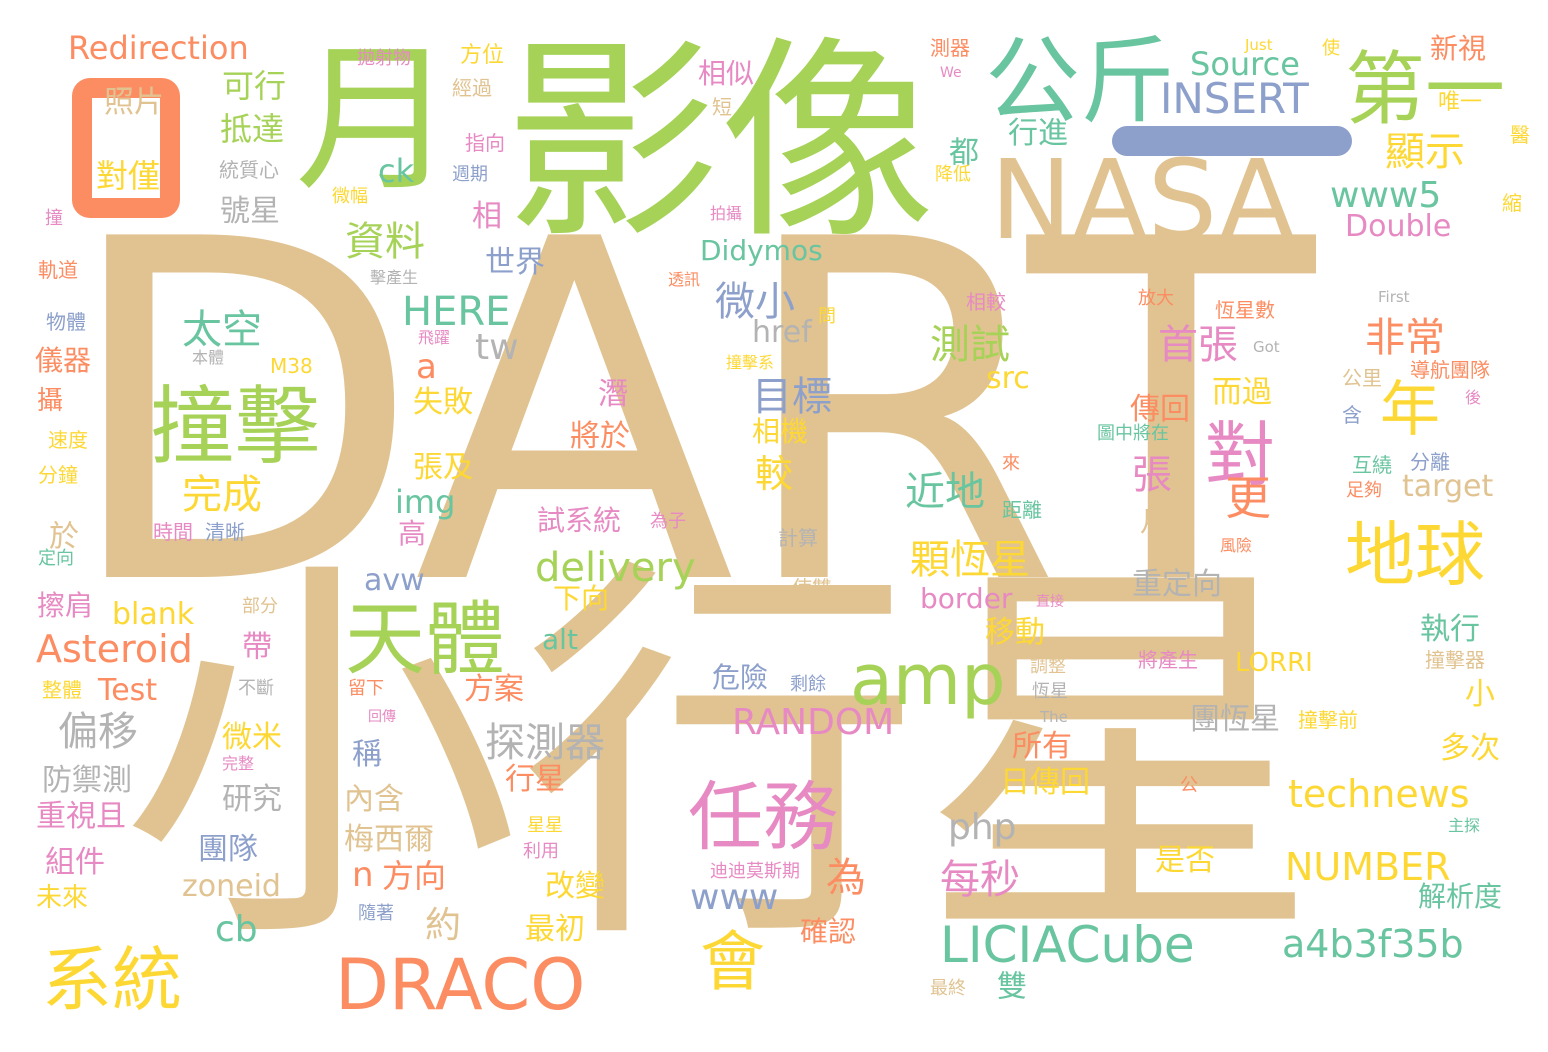  Describe the element at coordinates (668, 521) in the screenshot. I see `word-172: 為子` at that location.